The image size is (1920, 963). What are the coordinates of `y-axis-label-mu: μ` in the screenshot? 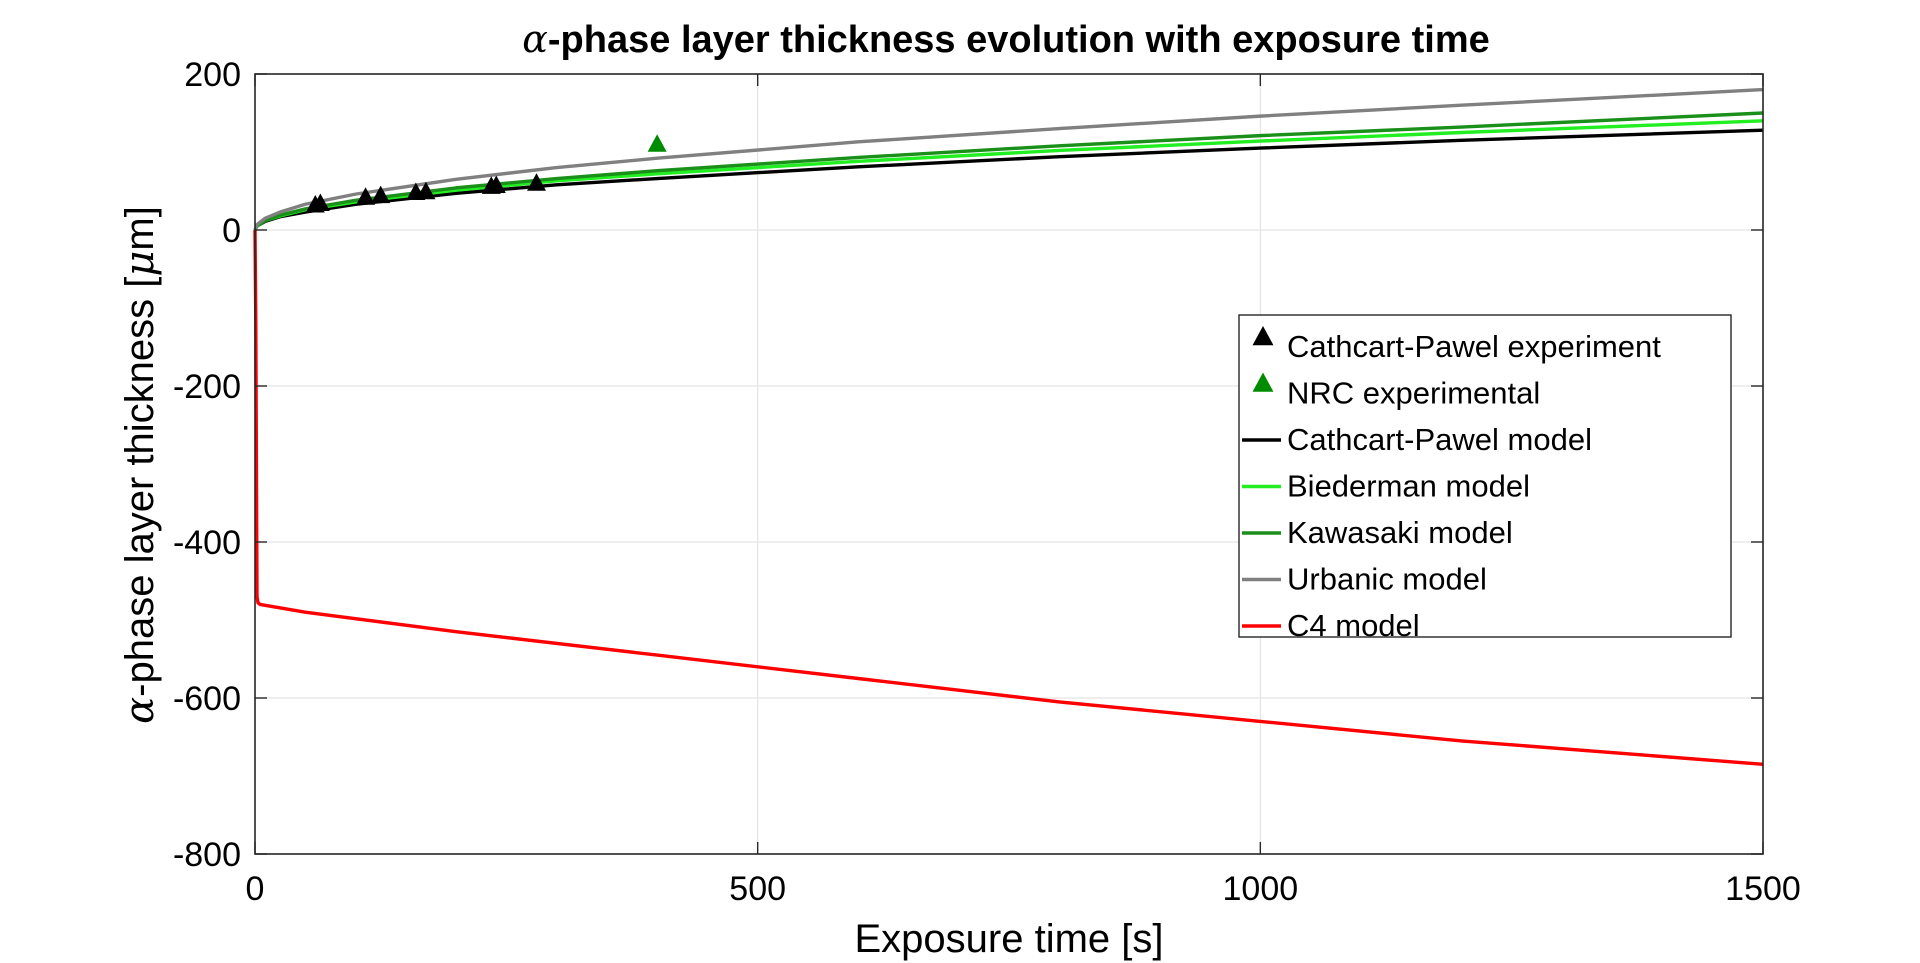 It's located at (140, 264).